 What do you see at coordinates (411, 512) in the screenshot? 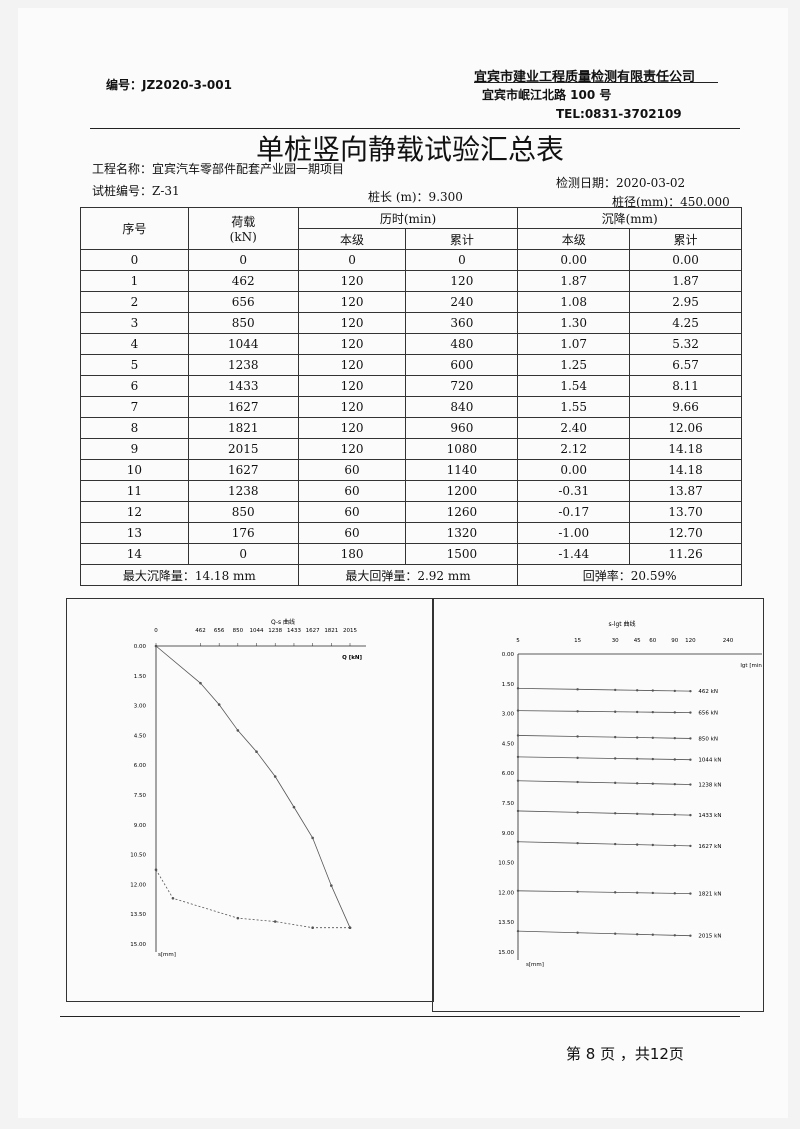
I see `table-row: 12 850 60 1260 -0.17 13.70` at bounding box center [411, 512].